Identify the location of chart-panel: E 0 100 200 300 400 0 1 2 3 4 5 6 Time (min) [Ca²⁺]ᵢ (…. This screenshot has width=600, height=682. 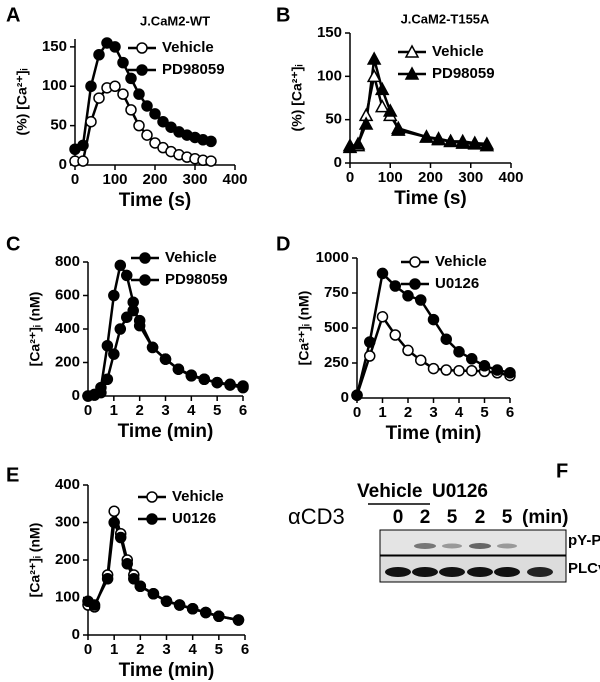
(127, 572).